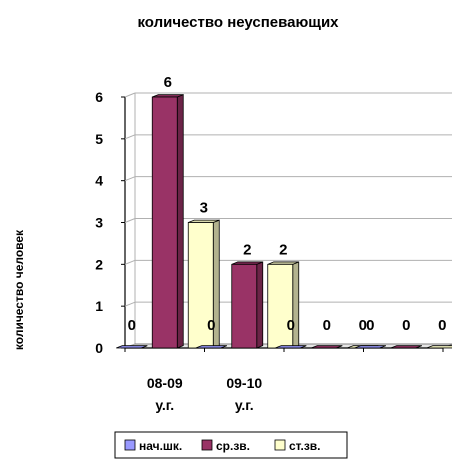  I want to click on y-tick-label: 1, so click(99, 306).